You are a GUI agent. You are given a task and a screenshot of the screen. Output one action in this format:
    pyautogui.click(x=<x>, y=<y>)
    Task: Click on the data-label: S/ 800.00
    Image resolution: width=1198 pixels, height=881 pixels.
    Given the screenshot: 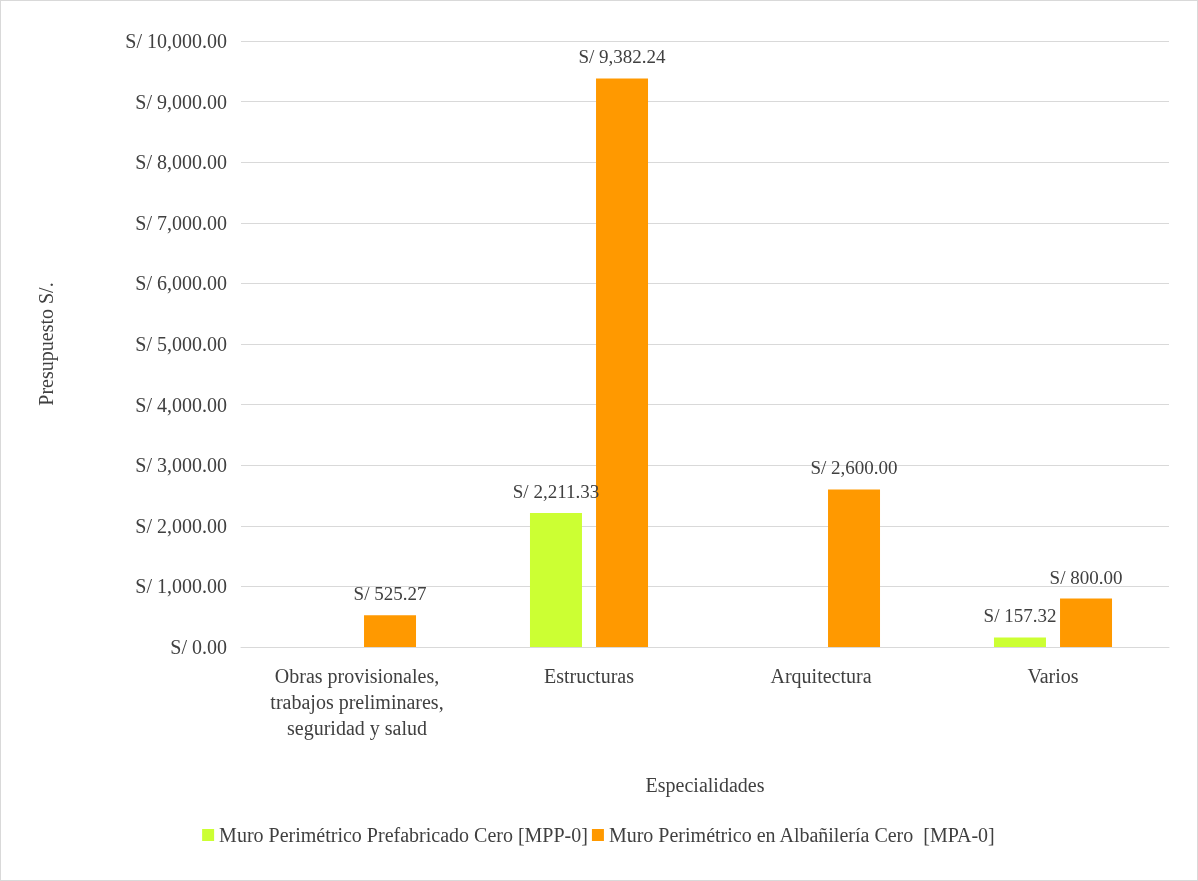 What is the action you would take?
    pyautogui.click(x=1086, y=577)
    